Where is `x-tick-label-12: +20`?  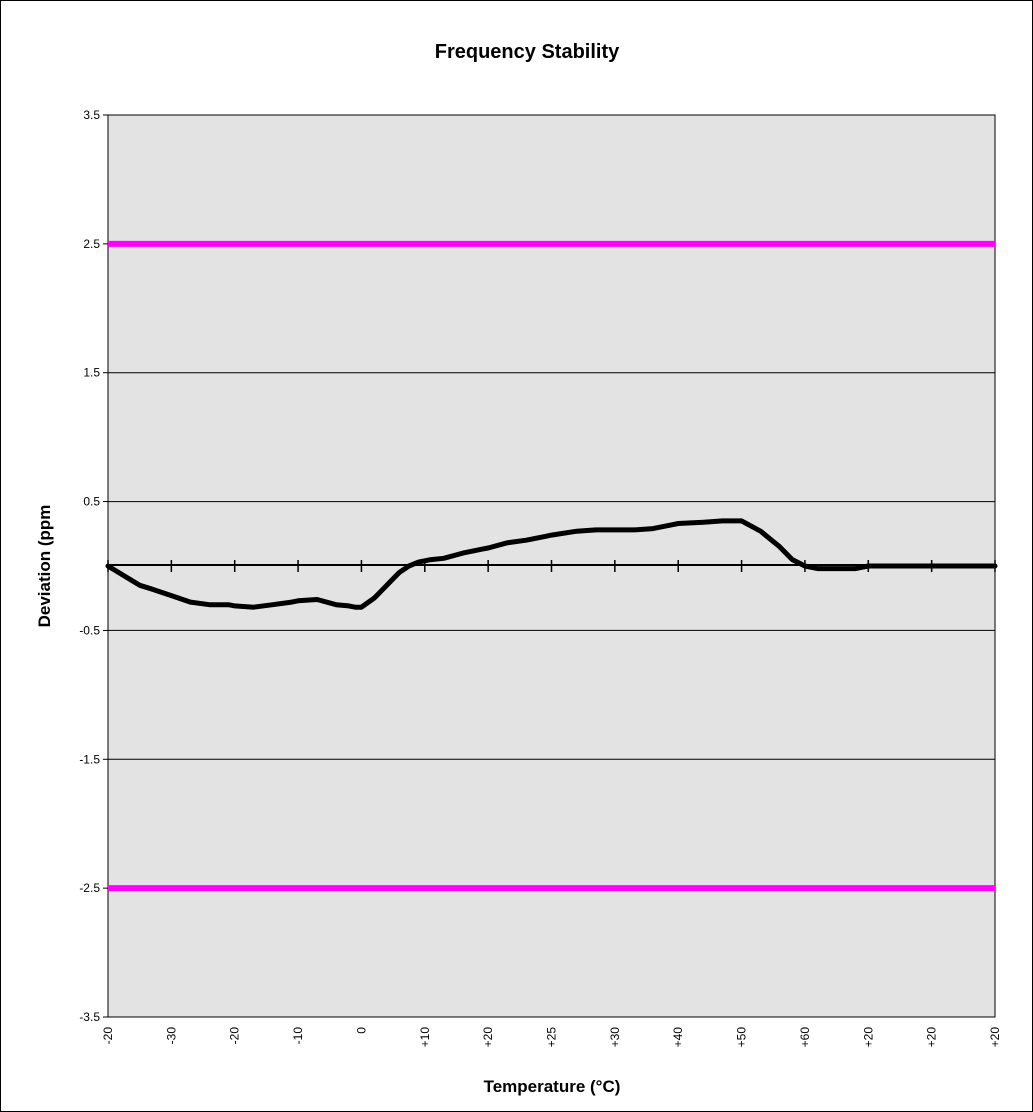
x-tick-label-12: +20 is located at coordinates (868, 1037).